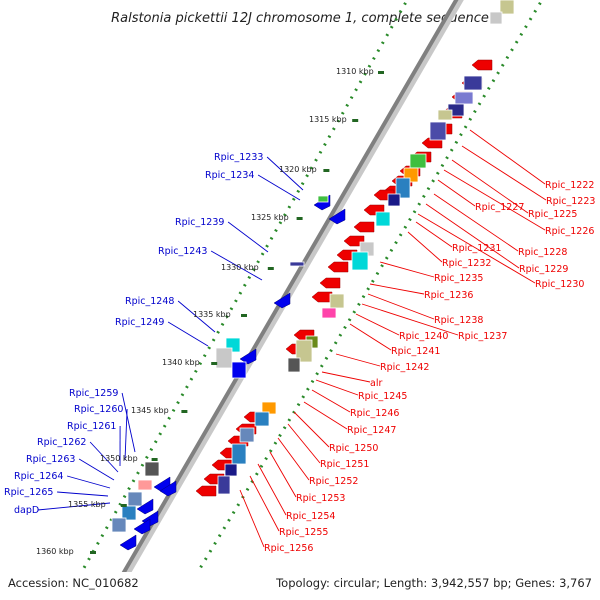 This screenshot has width=600, height=600. Describe the element at coordinates (458, 320) in the screenshot. I see `reverse-gene-label: Rpic_1238` at that location.